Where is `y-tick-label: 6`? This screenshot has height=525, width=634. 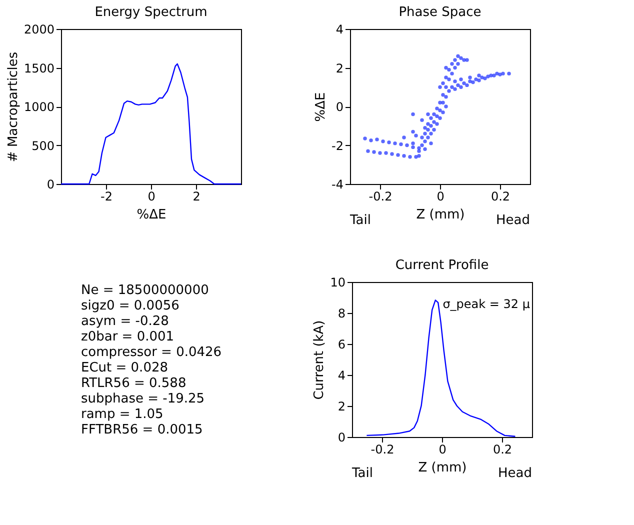 y-tick-label: 6 is located at coordinates (342, 345).